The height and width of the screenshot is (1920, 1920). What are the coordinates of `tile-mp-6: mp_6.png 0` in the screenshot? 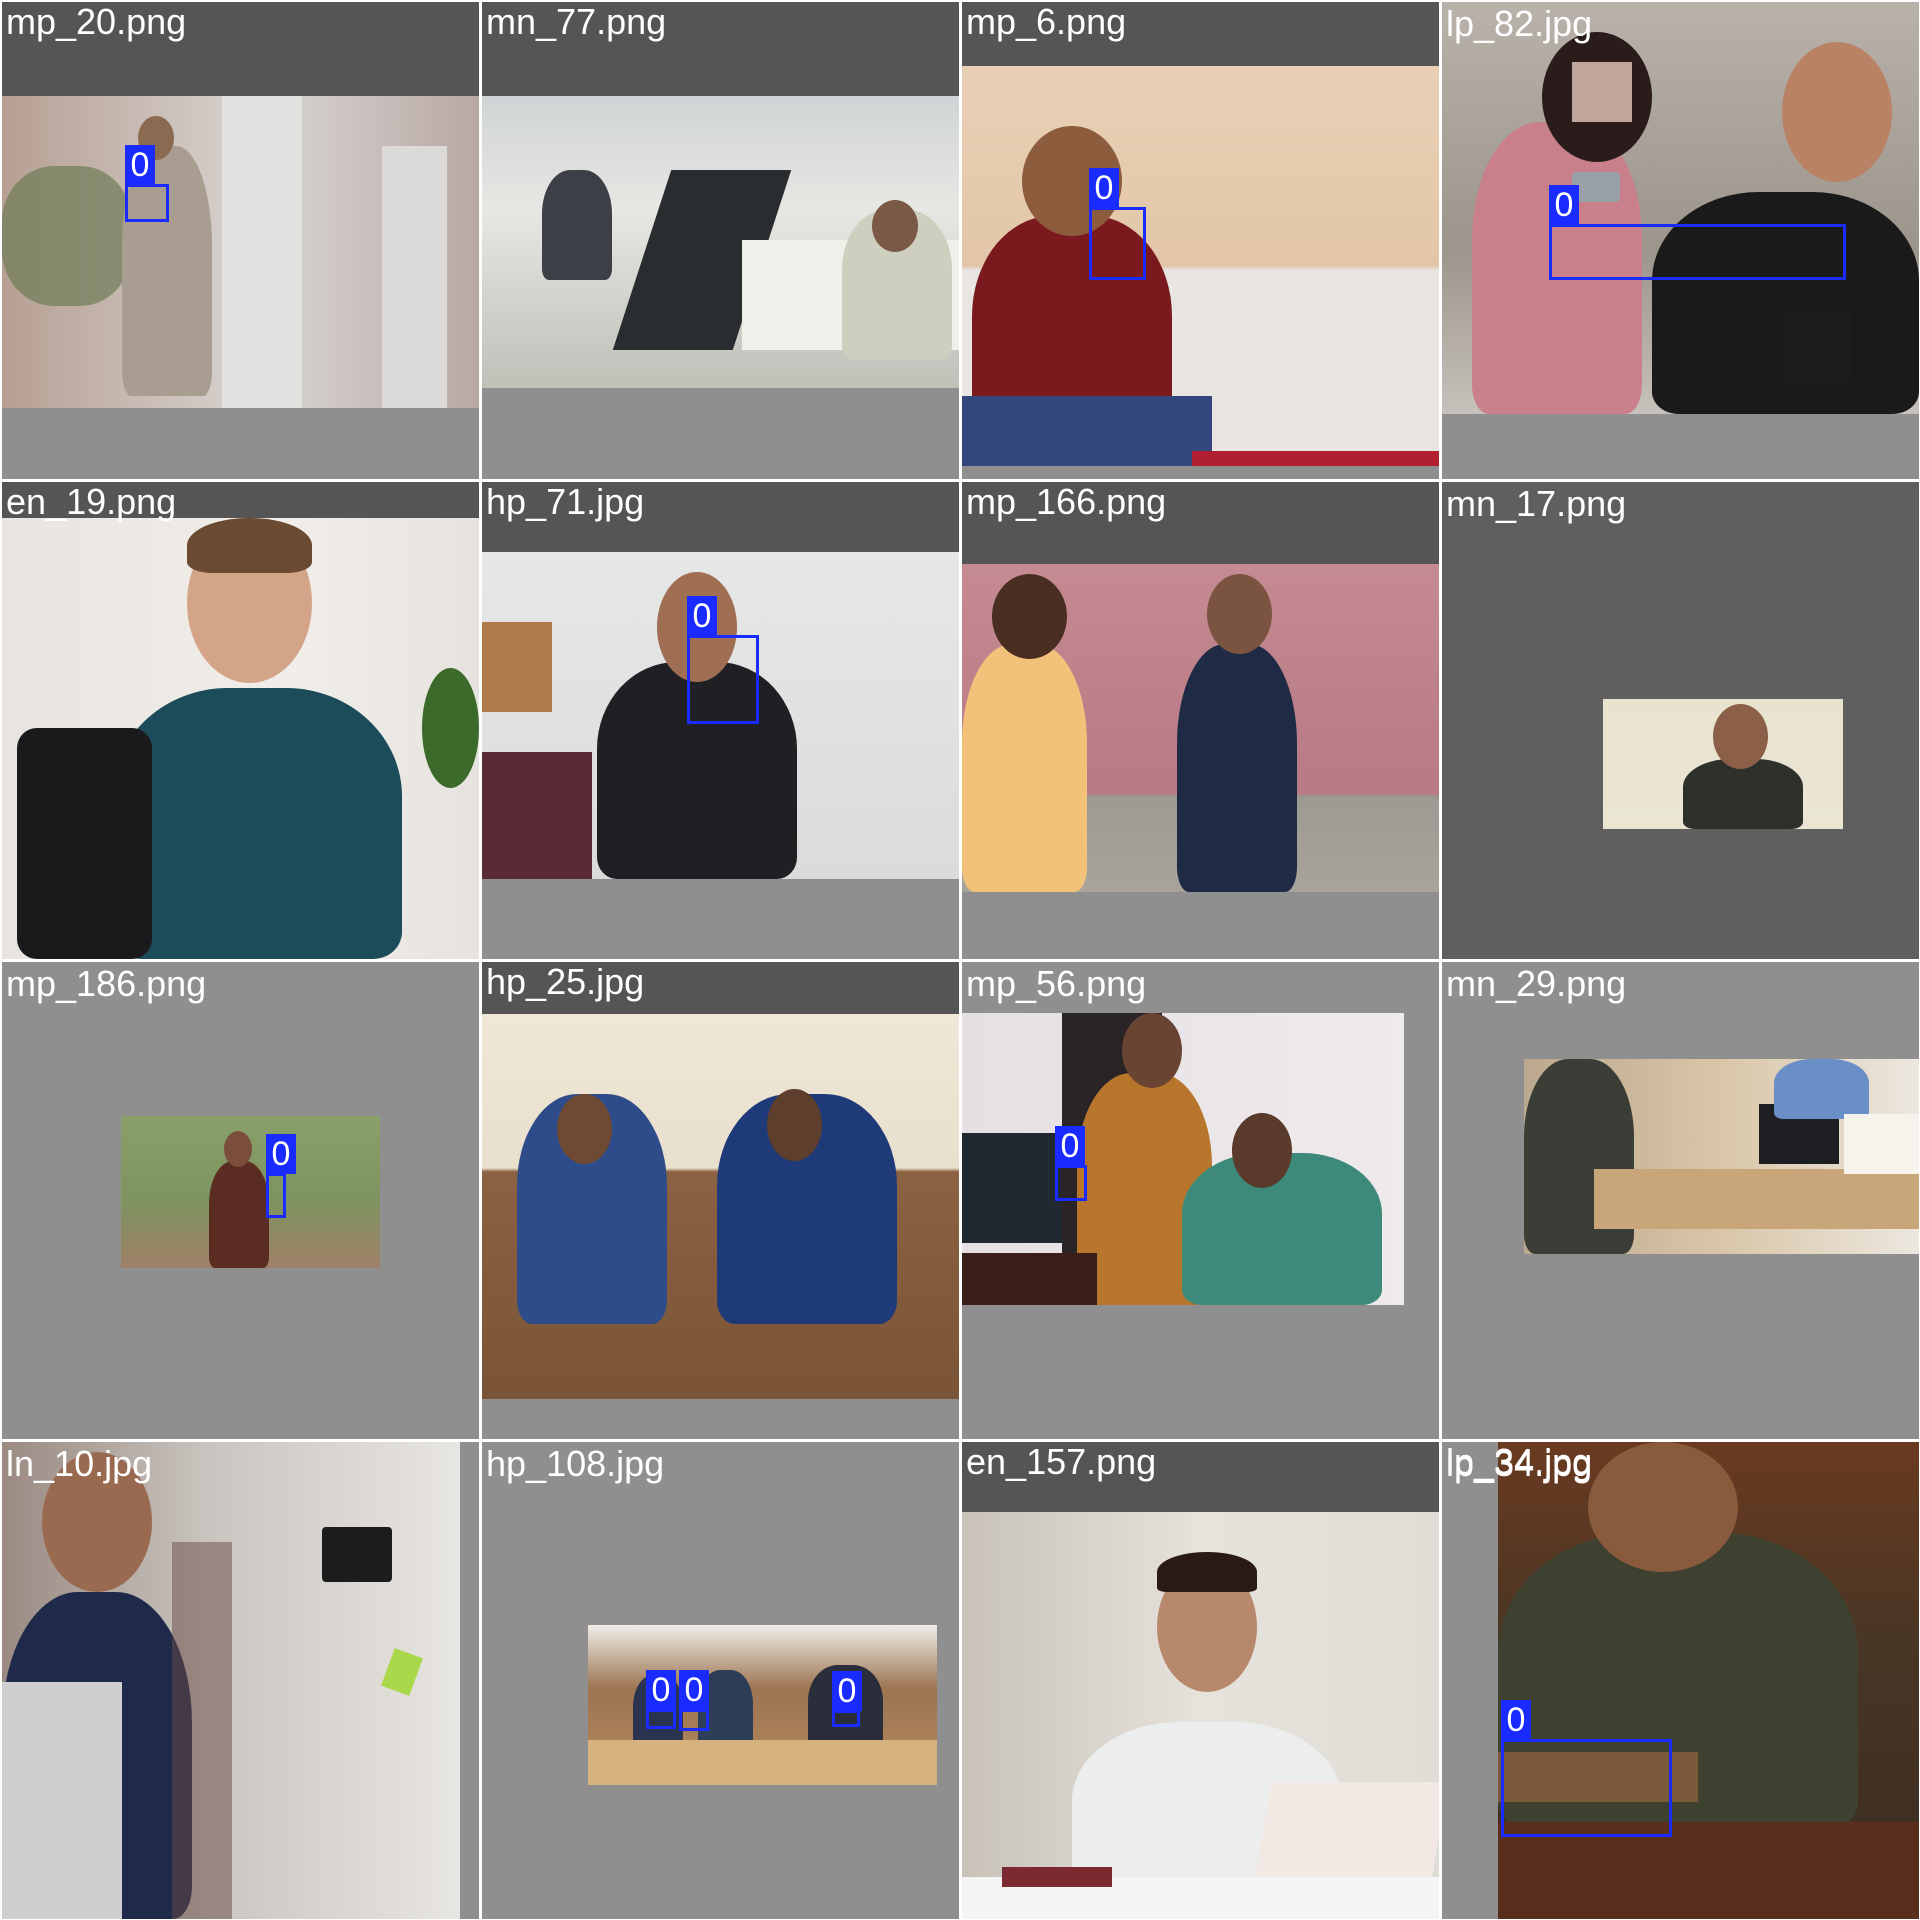 It's located at (1200, 240).